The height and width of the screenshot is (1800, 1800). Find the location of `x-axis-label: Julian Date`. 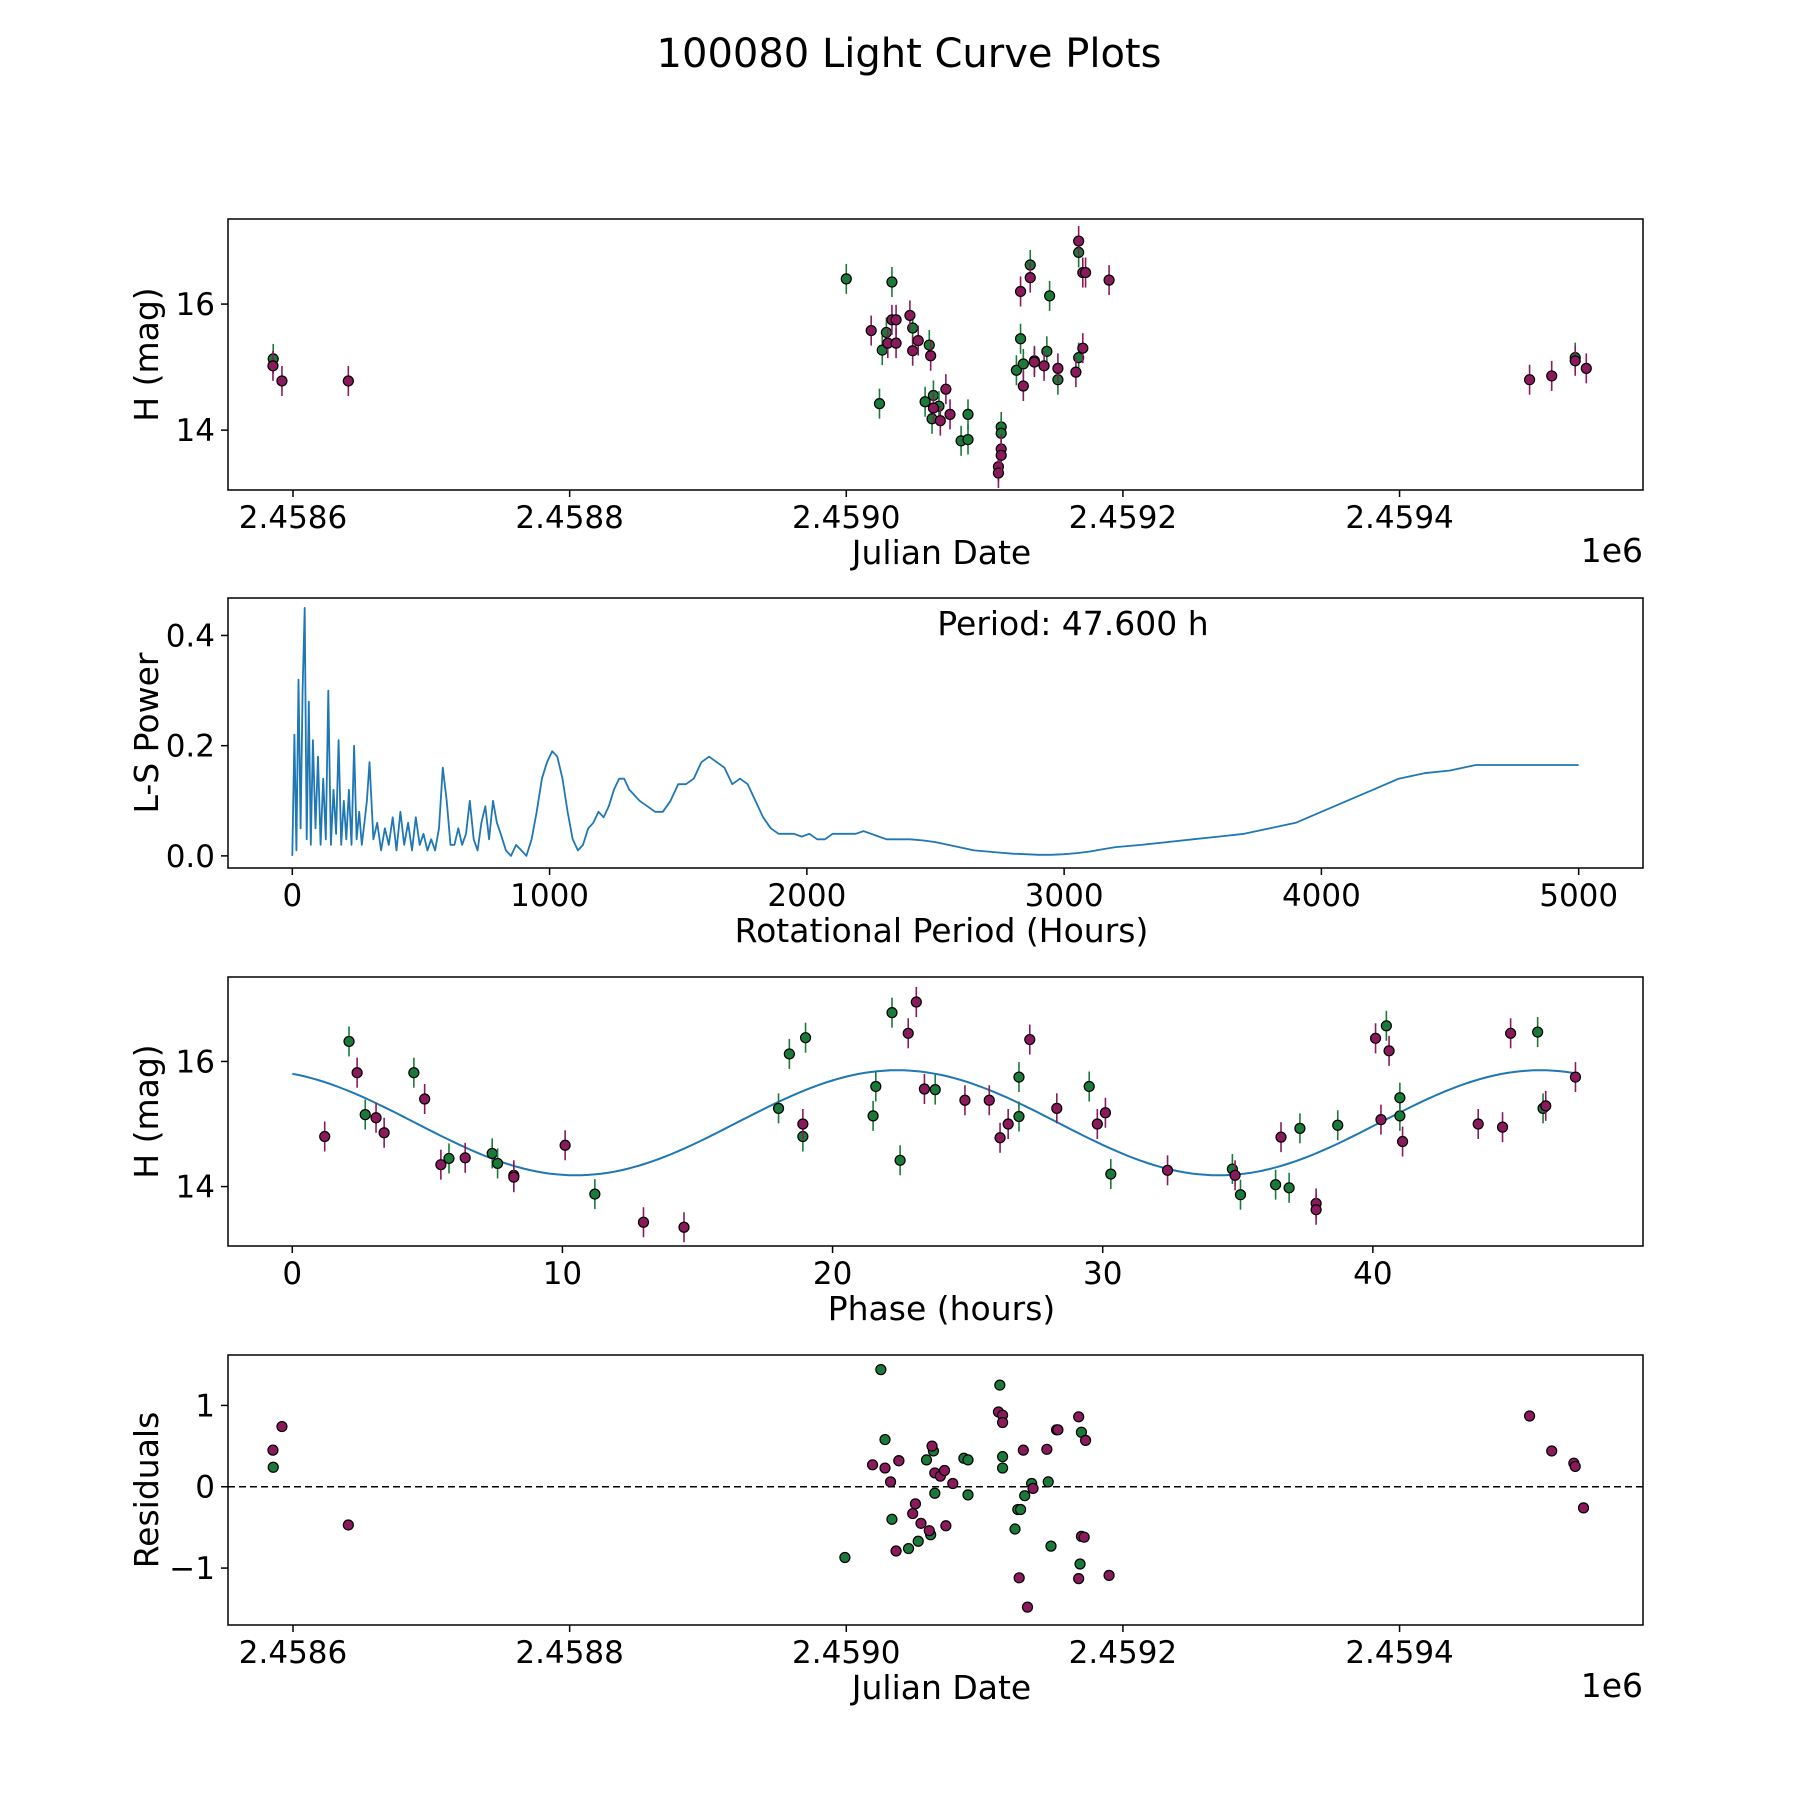

x-axis-label: Julian Date is located at coordinates (941, 552).